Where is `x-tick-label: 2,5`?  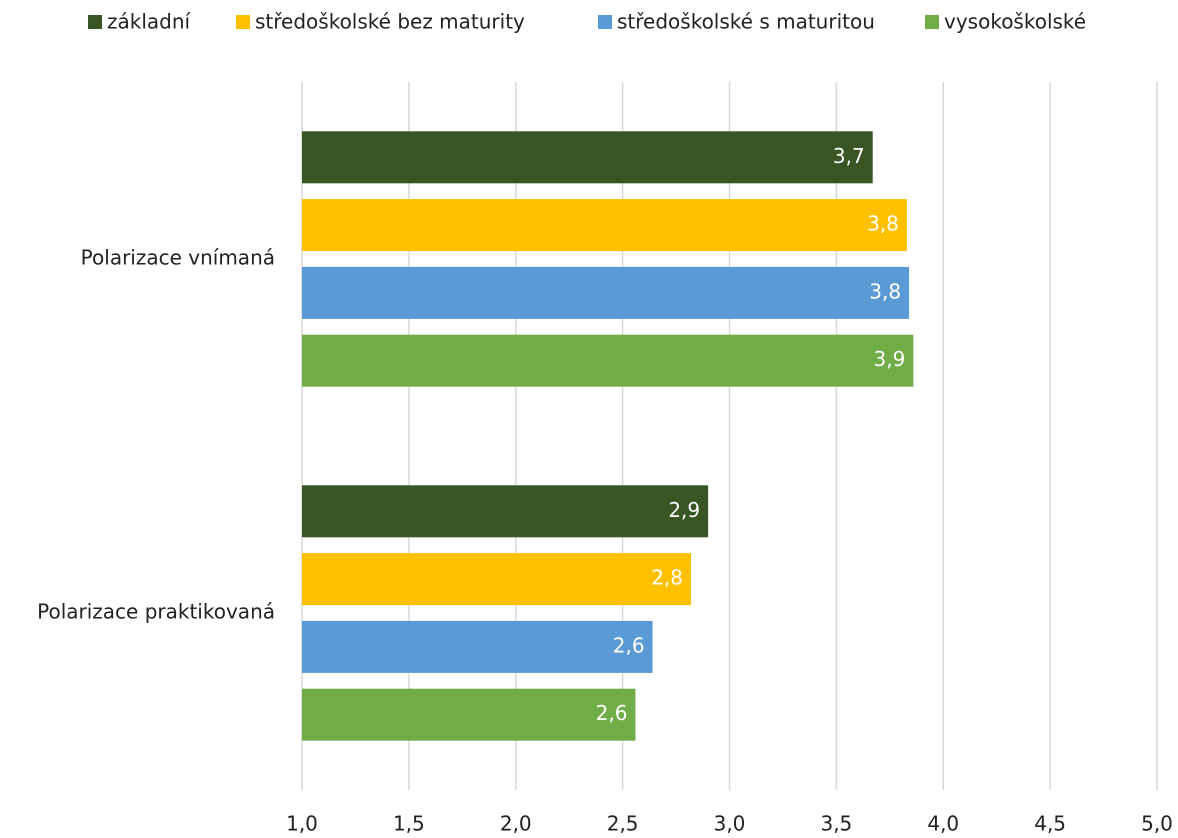 x-tick-label: 2,5 is located at coordinates (623, 824).